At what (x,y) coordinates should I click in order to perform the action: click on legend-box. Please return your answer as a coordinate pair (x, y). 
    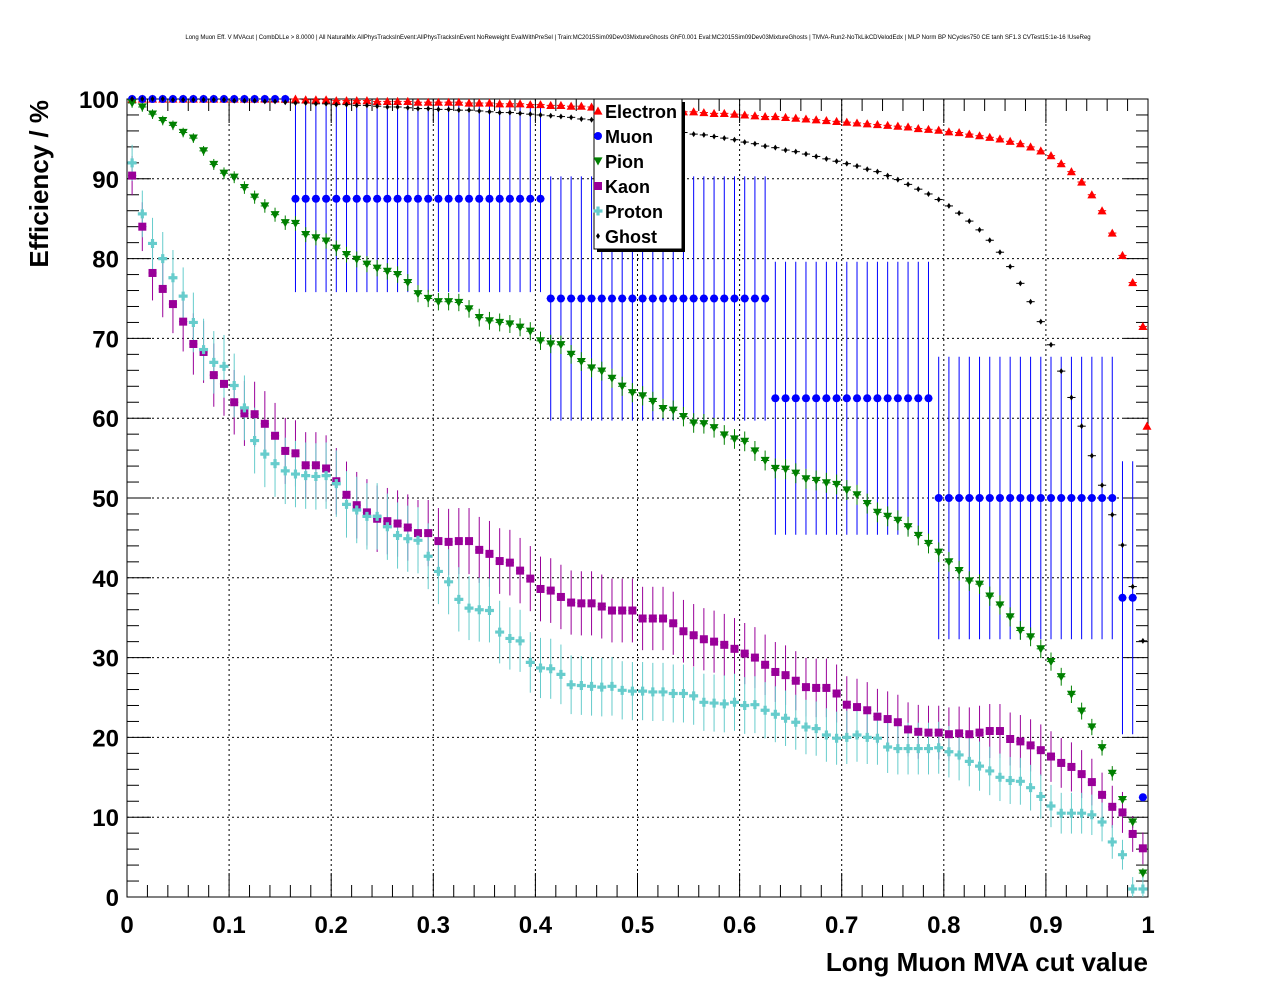
    Looking at the image, I should click on (638, 174).